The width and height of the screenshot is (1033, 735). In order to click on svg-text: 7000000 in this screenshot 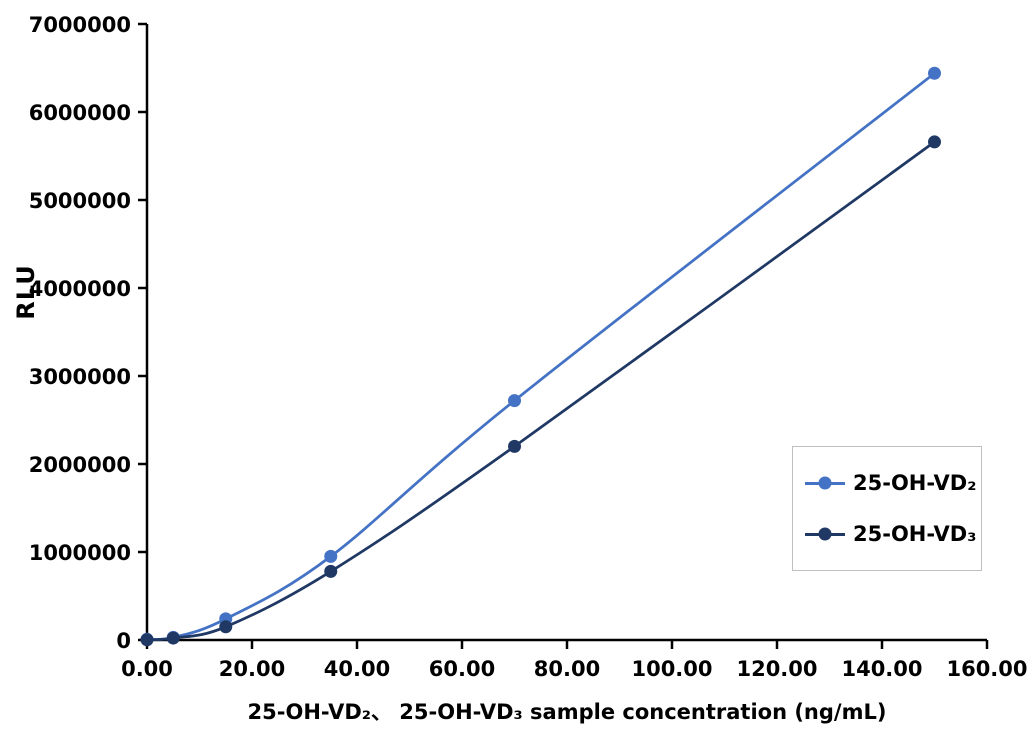, I will do `click(80, 25)`.